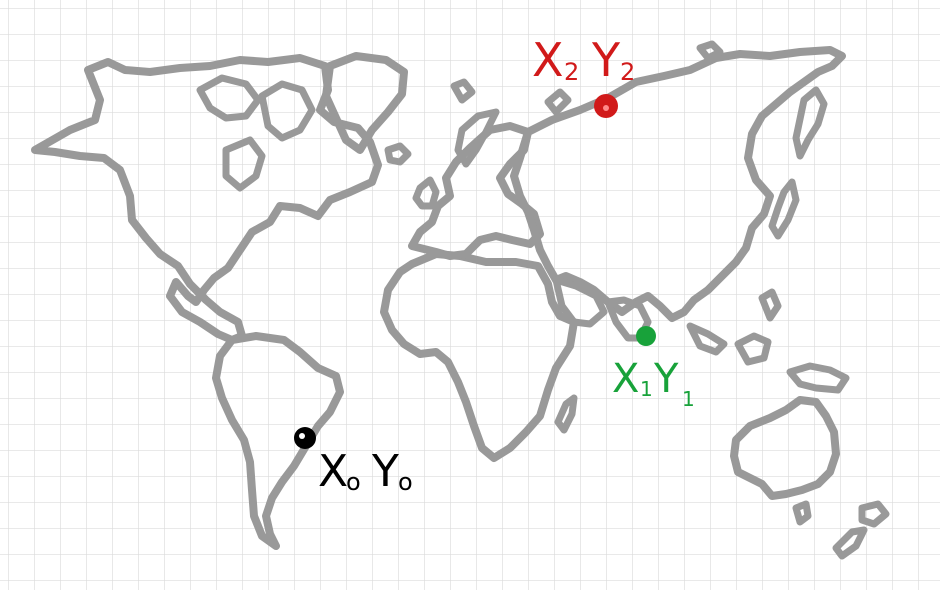 The image size is (940, 590). I want to click on severnaya-zemlya-outline, so click(710, 51).